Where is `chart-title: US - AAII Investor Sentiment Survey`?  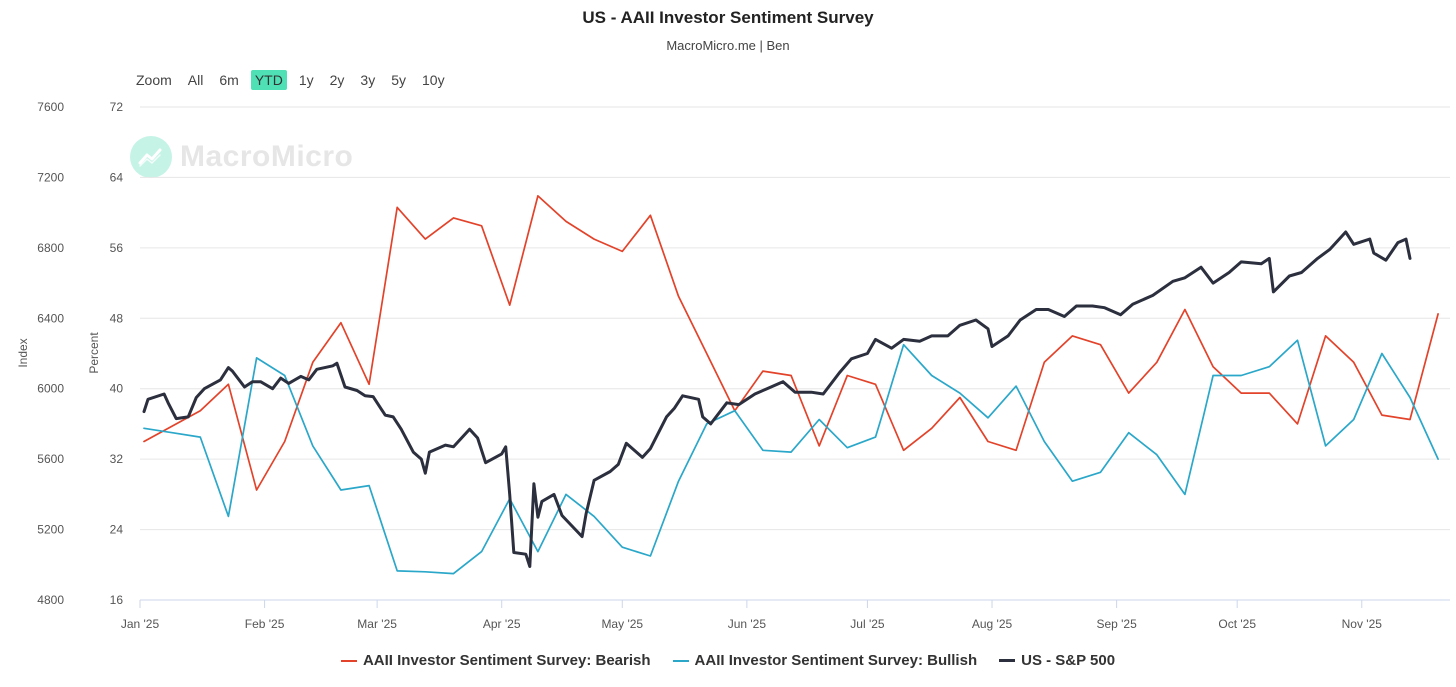 chart-title: US - AAII Investor Sentiment Survey is located at coordinates (728, 17).